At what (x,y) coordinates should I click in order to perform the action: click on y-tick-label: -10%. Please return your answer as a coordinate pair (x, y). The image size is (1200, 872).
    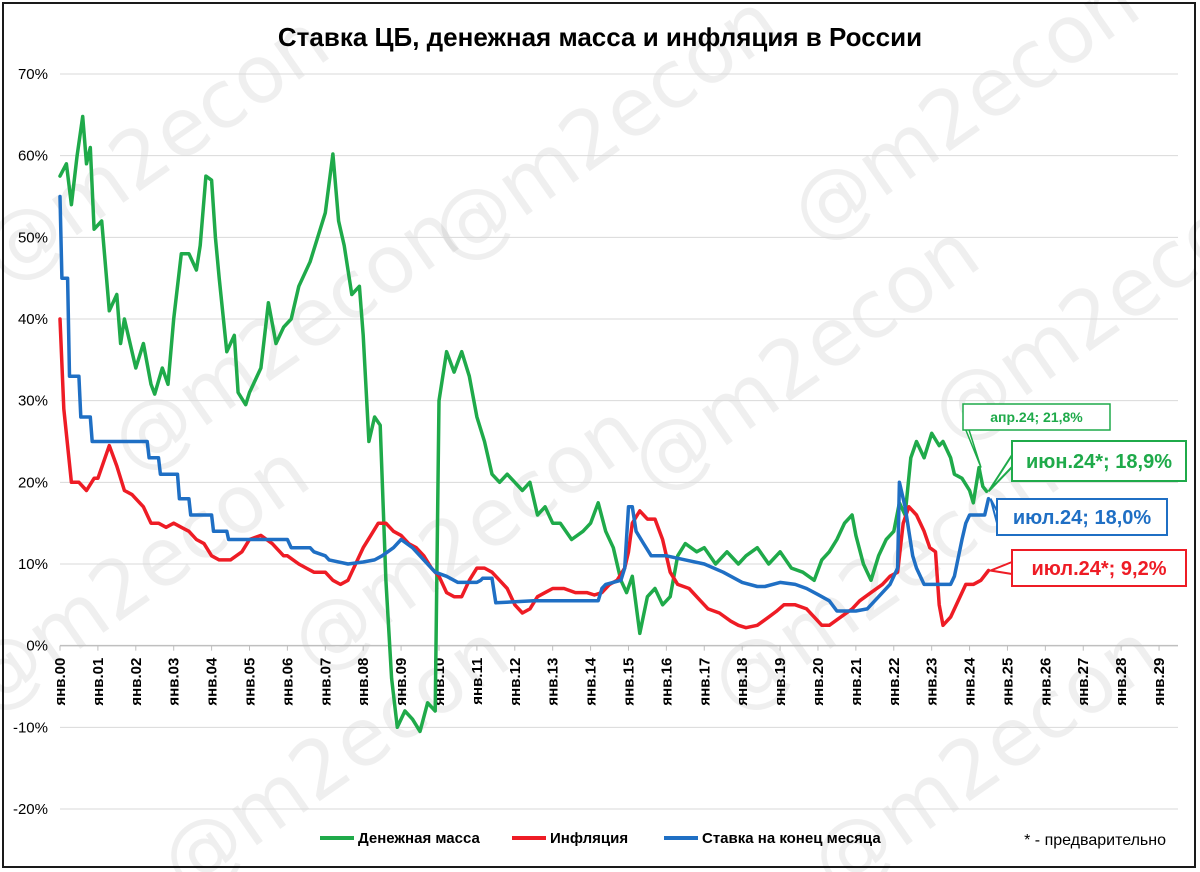
    Looking at the image, I should click on (30, 727).